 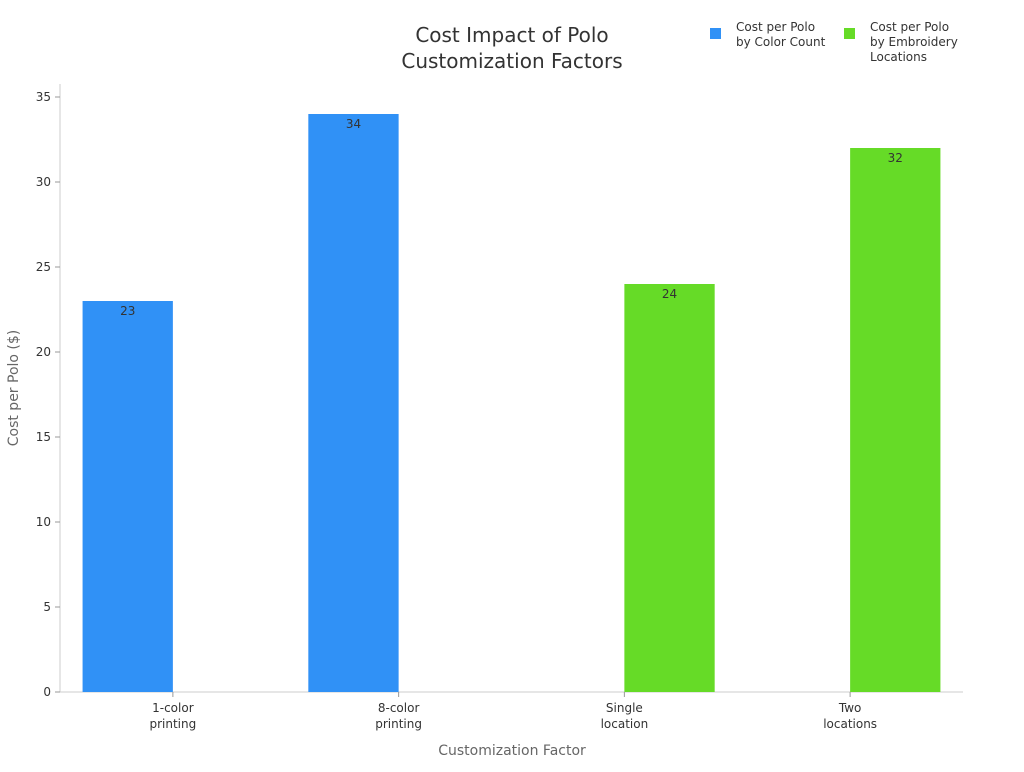 What do you see at coordinates (47, 607) in the screenshot?
I see `y-tick-label: 5` at bounding box center [47, 607].